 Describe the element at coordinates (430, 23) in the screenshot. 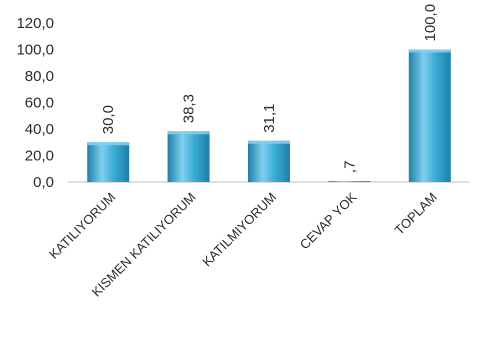

I see `value-label: 100,0` at that location.